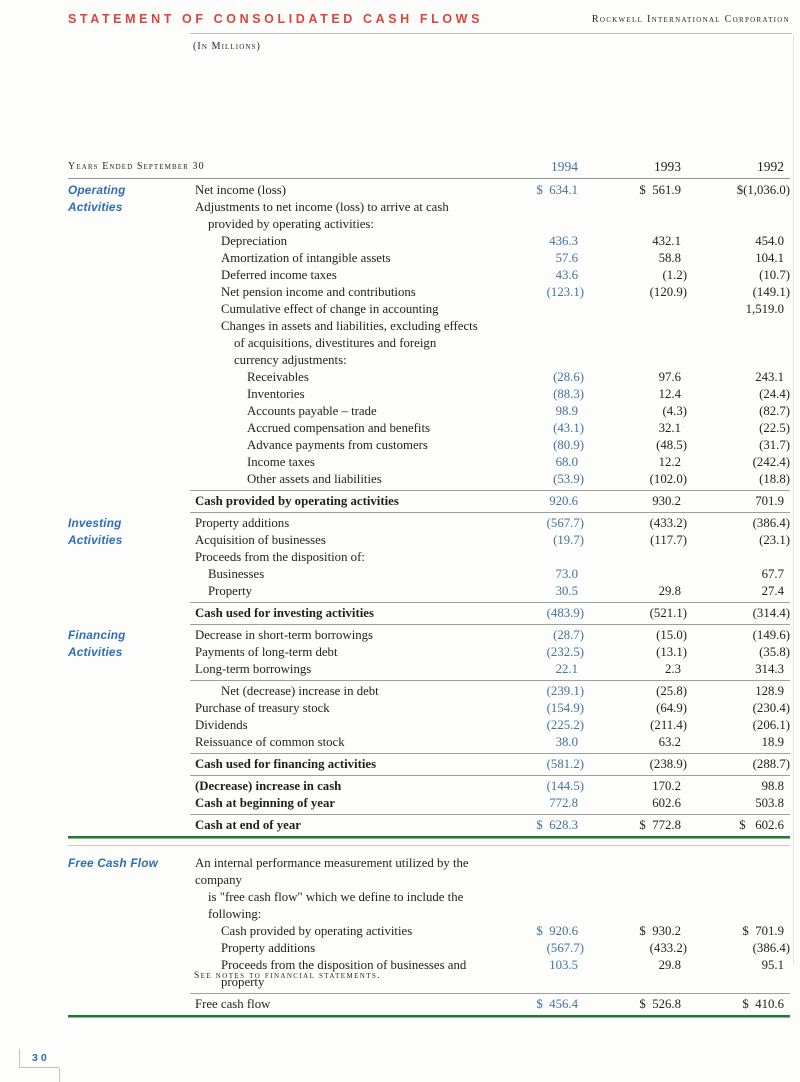 This screenshot has height=1082, width=800. Describe the element at coordinates (284, 613) in the screenshot. I see `row-label: Cash used for investing activities` at that location.